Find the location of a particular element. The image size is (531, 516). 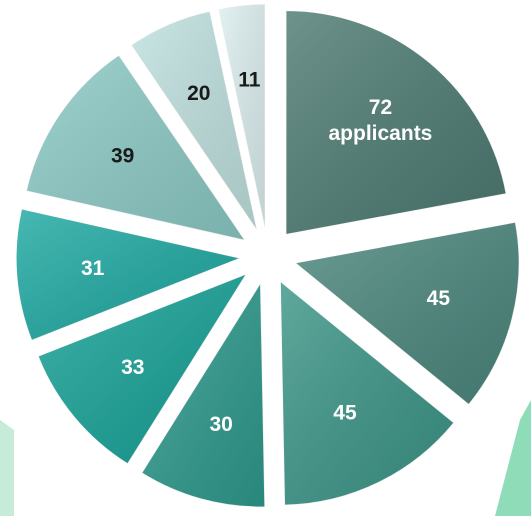

data-label: 39 is located at coordinates (122, 156).